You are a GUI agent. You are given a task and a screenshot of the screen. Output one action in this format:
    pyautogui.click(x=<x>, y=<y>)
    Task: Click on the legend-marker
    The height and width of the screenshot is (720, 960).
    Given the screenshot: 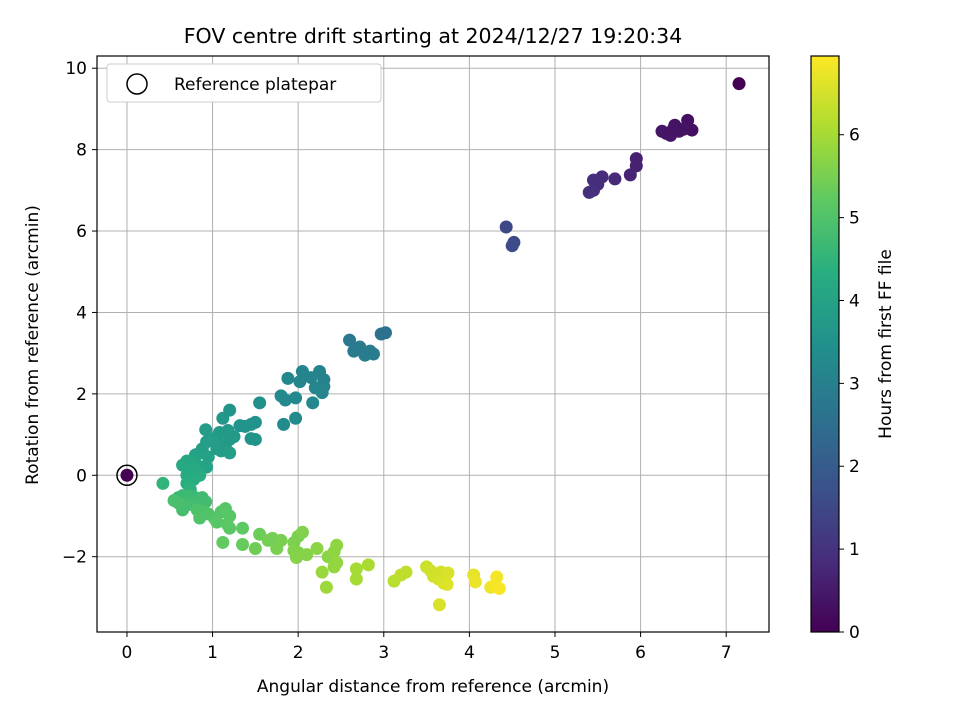 What is the action you would take?
    pyautogui.click(x=137, y=84)
    